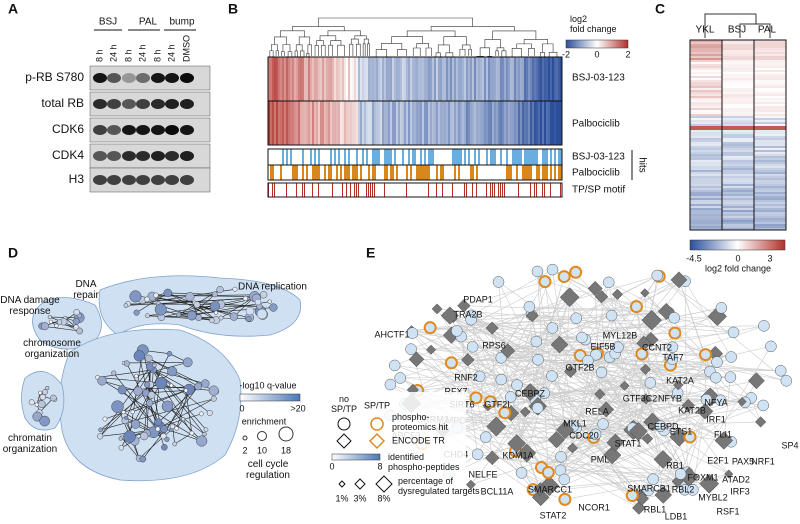 This screenshot has height=524, width=800. What do you see at coordinates (627, 54) in the screenshot?
I see `tick-label: 2` at bounding box center [627, 54].